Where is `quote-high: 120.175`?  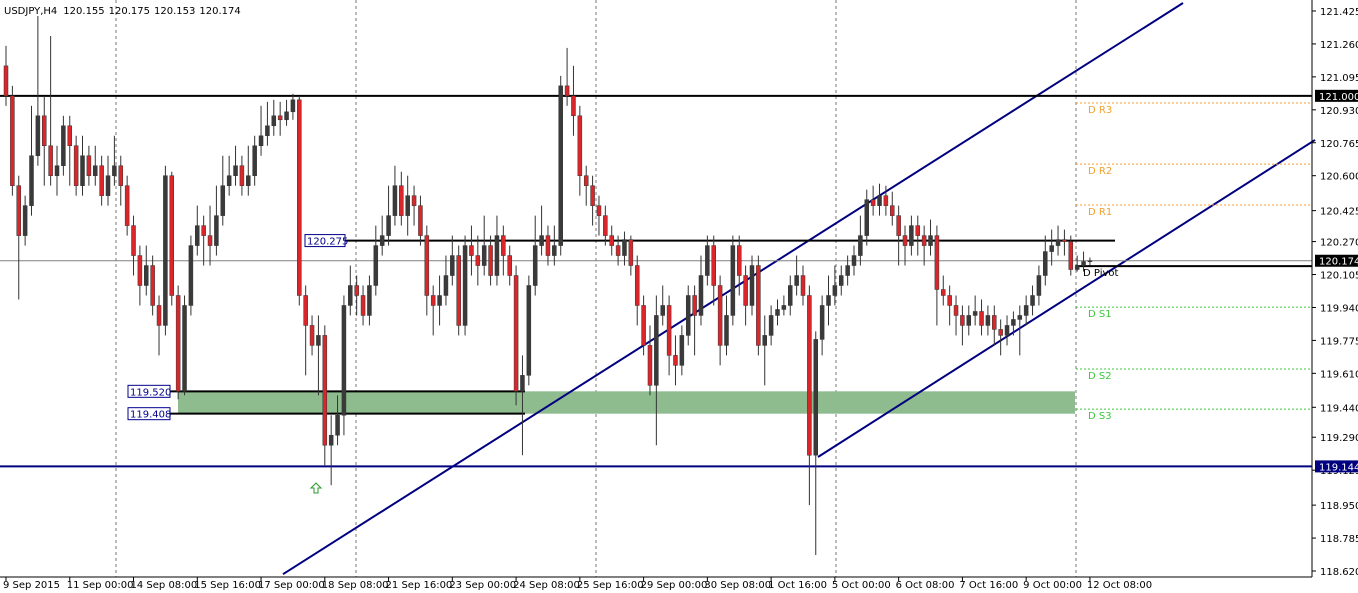 quote-high: 120.175 is located at coordinates (129, 11).